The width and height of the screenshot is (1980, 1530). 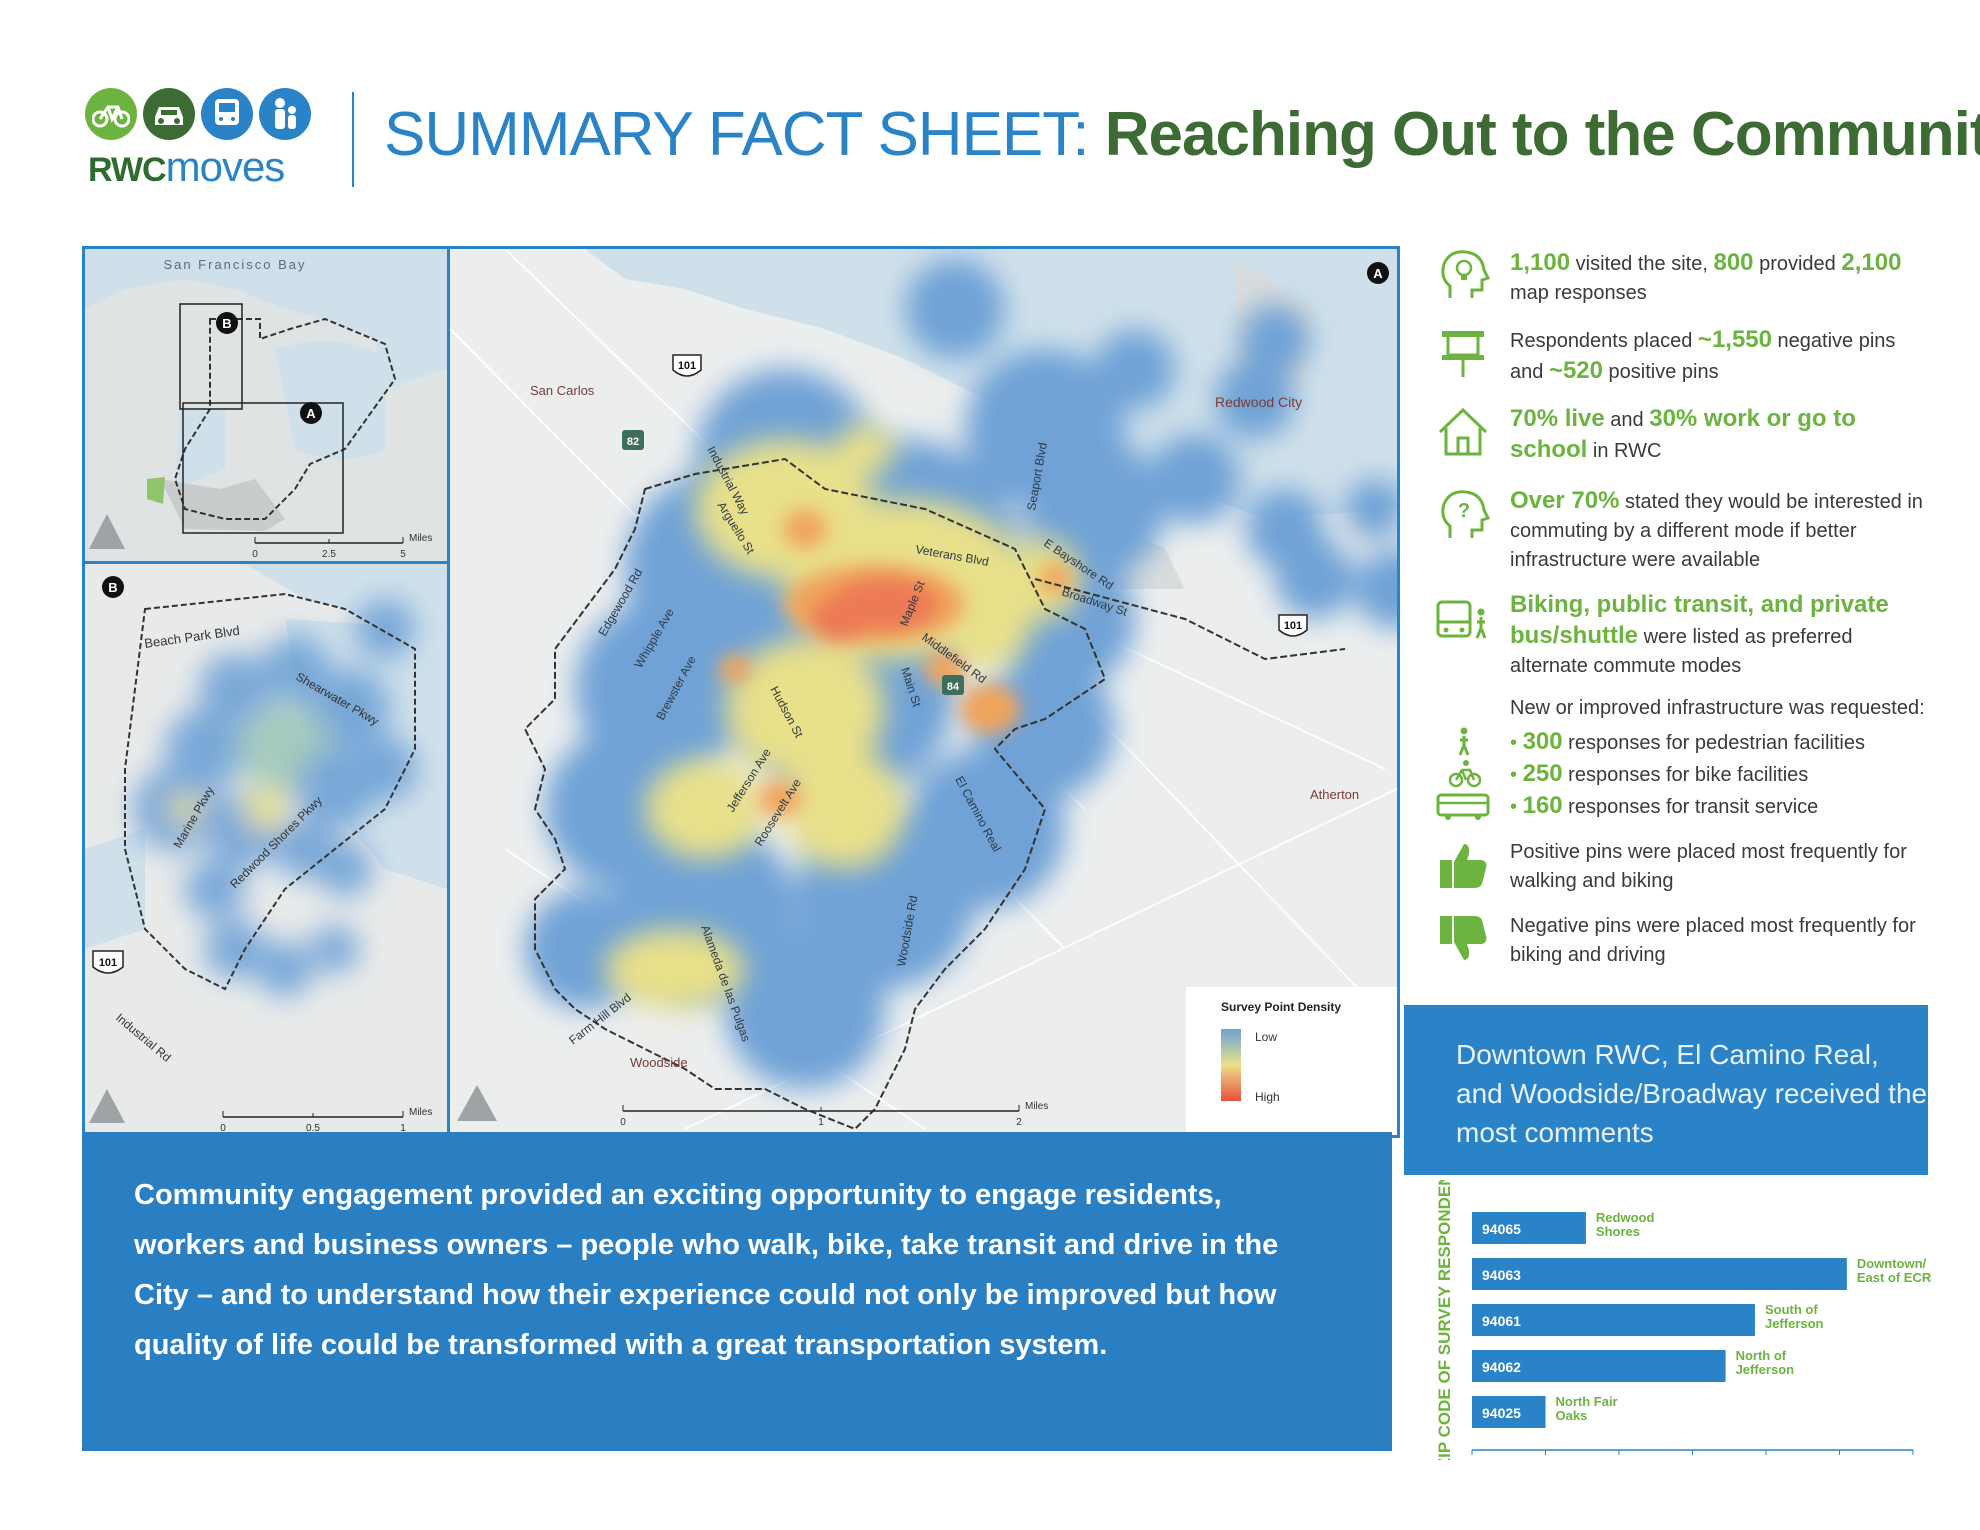 I want to click on chart-bar-label: North Fair Oaks, so click(x=1587, y=1408).